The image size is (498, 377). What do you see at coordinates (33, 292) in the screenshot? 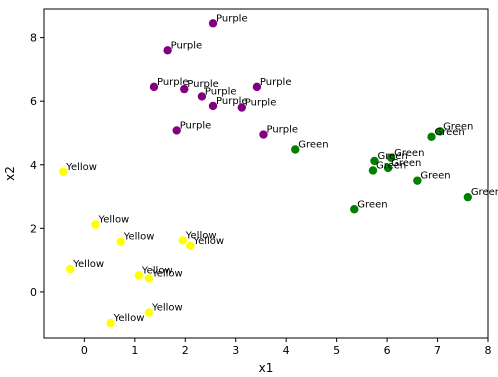
I see `y-tick-label: 0` at bounding box center [33, 292].